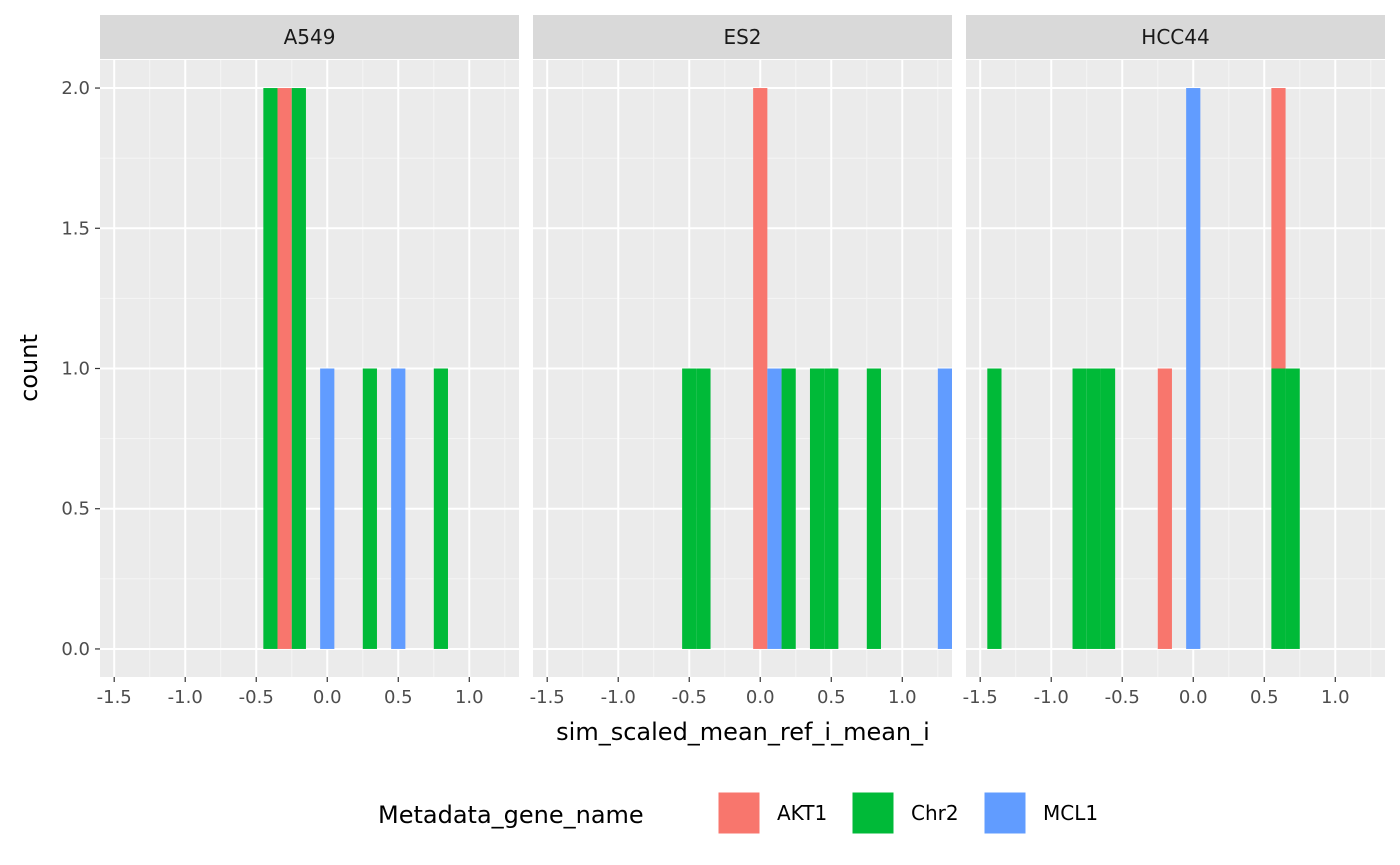 The height and width of the screenshot is (865, 1400). I want to click on facet-strip-label: ES2, so click(742, 37).